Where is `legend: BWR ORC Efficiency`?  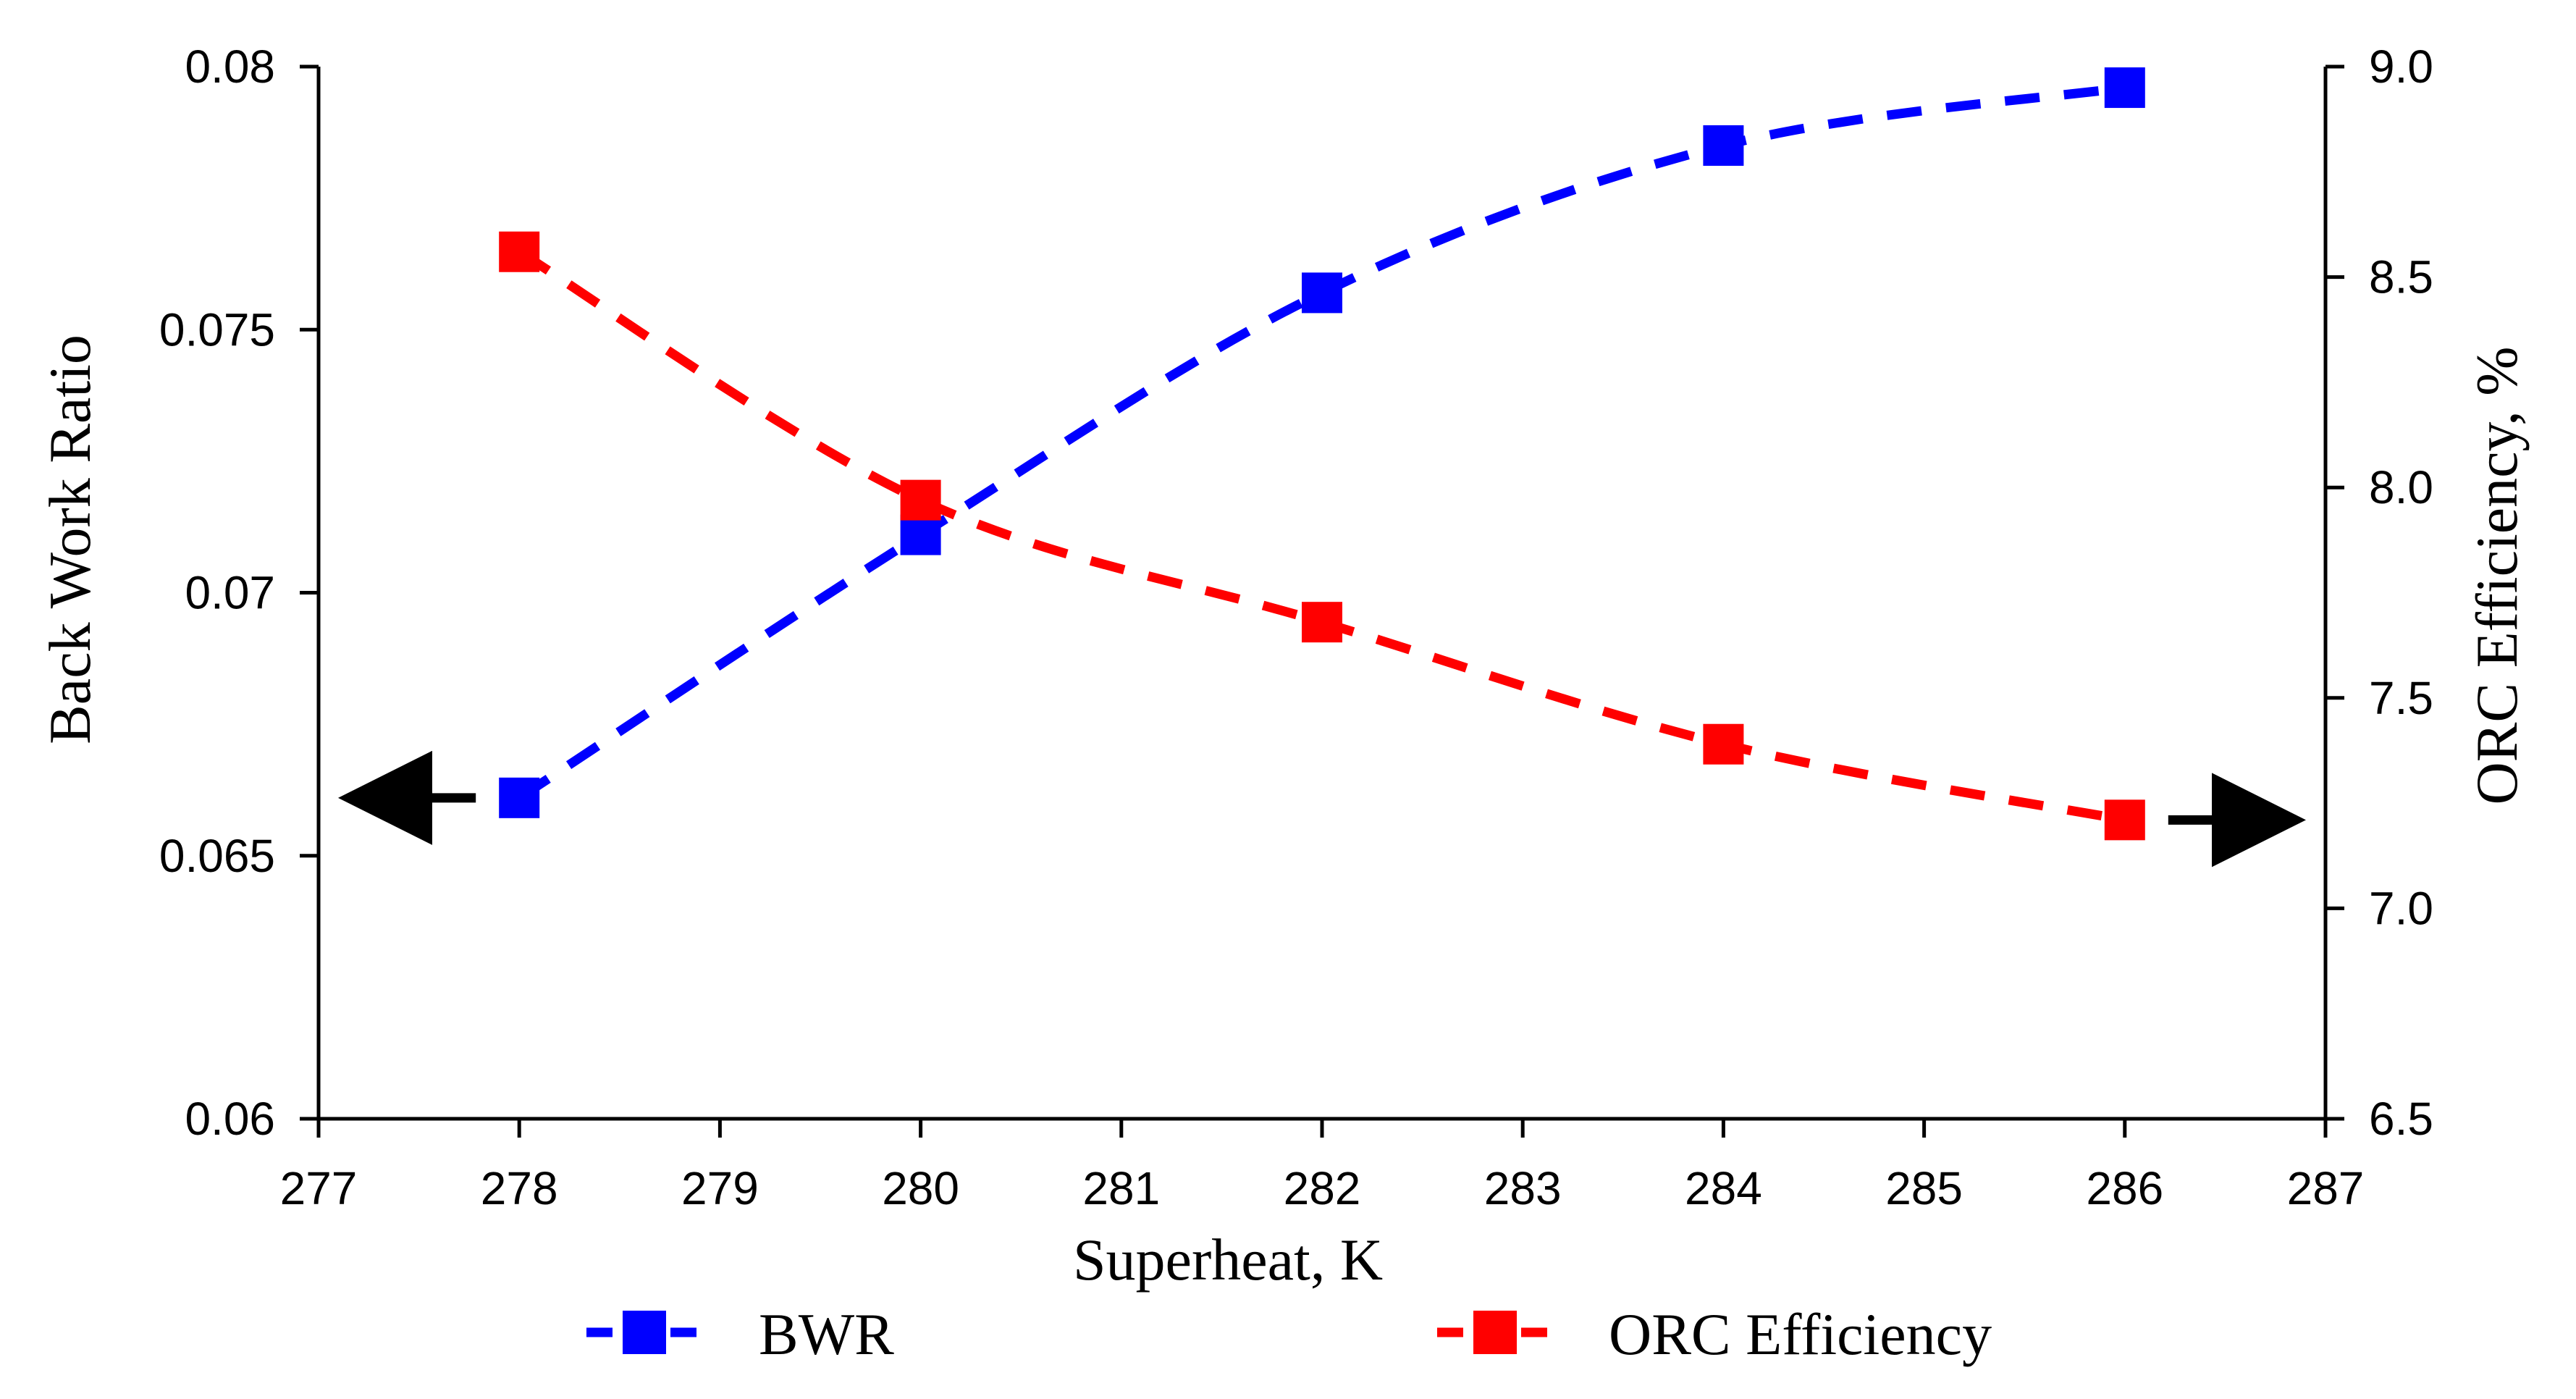 legend: BWR ORC Efficiency is located at coordinates (1289, 1334).